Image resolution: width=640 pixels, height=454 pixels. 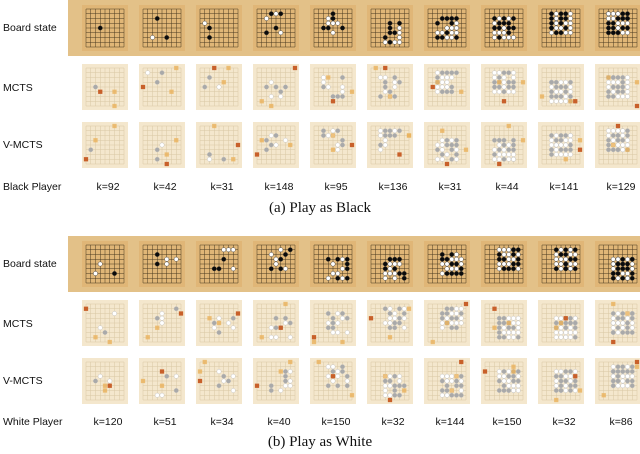 What do you see at coordinates (108, 187) in the screenshot?
I see `k-value: k=92` at bounding box center [108, 187].